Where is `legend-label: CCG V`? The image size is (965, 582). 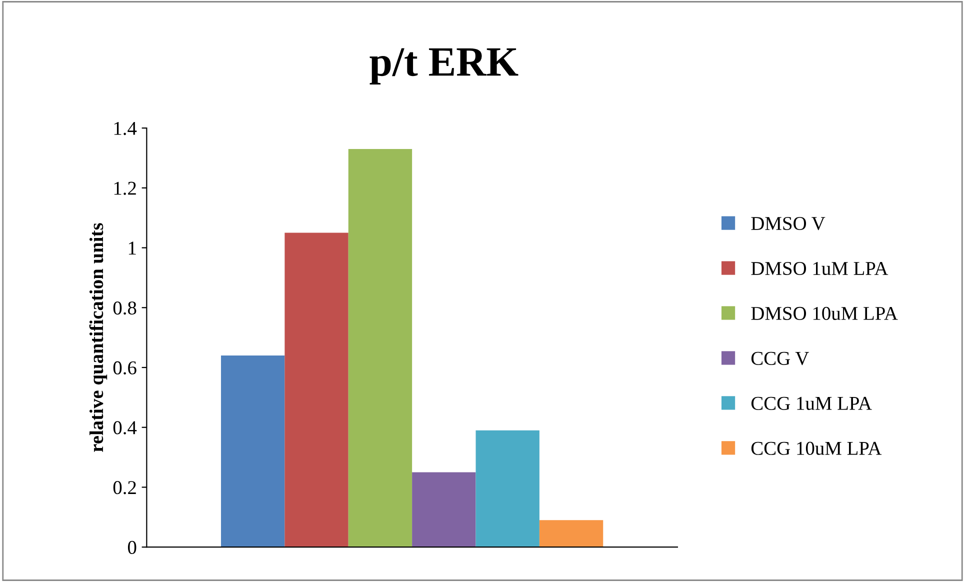 legend-label: CCG V is located at coordinates (780, 359).